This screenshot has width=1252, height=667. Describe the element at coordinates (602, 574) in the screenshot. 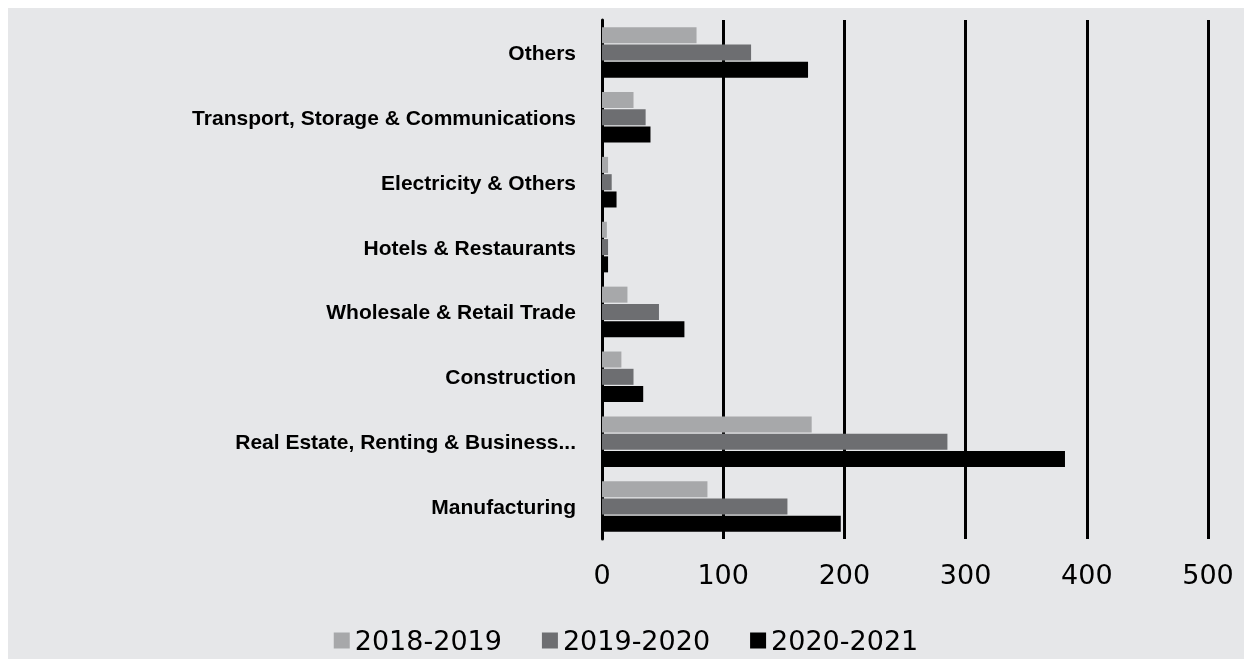

I see `x-tick-label: 0` at that location.